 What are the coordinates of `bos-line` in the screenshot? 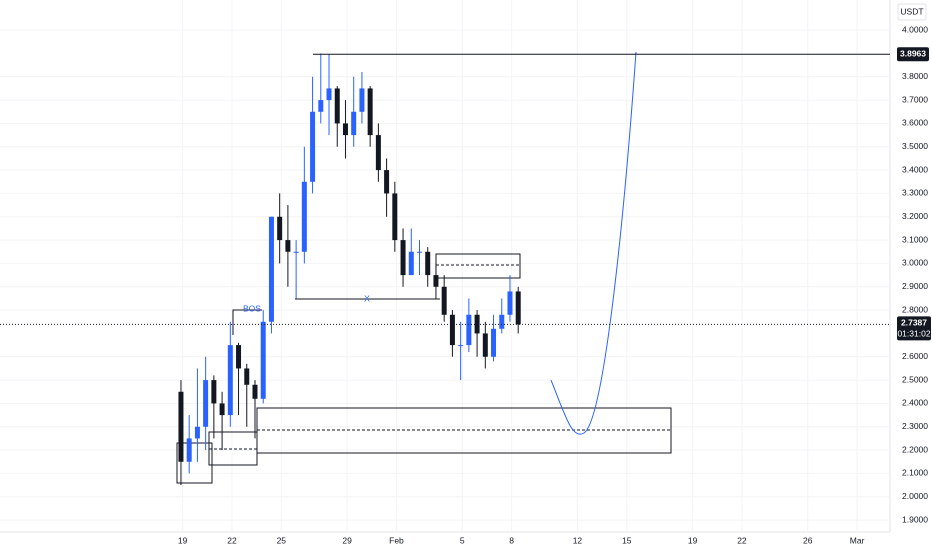 It's located at (247, 322).